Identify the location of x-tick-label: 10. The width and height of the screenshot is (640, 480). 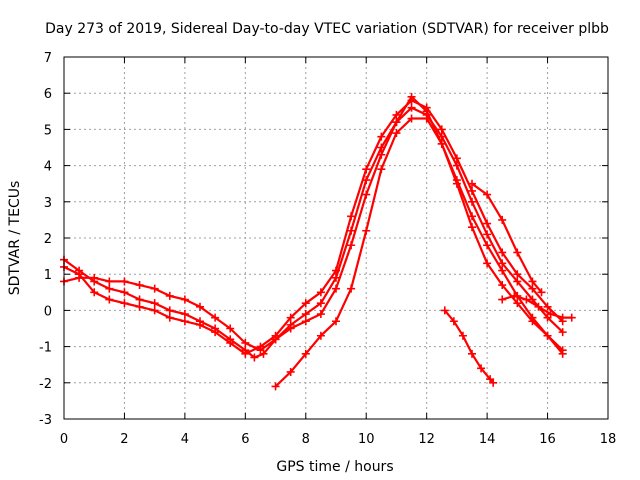
(366, 439).